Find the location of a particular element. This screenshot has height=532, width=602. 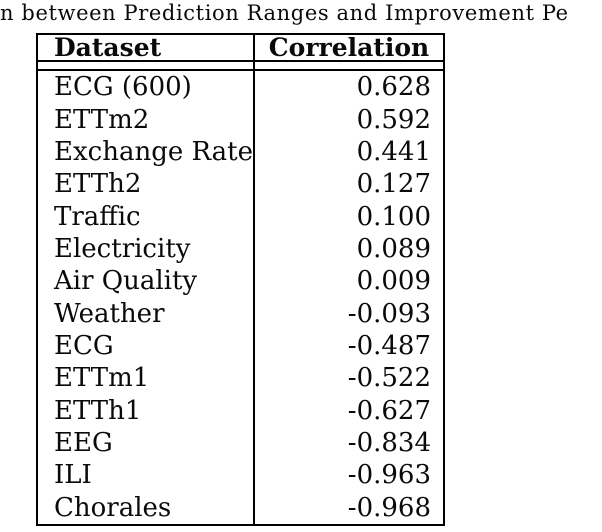

table-row: Exchange Rate 0.441 is located at coordinates (240, 152).